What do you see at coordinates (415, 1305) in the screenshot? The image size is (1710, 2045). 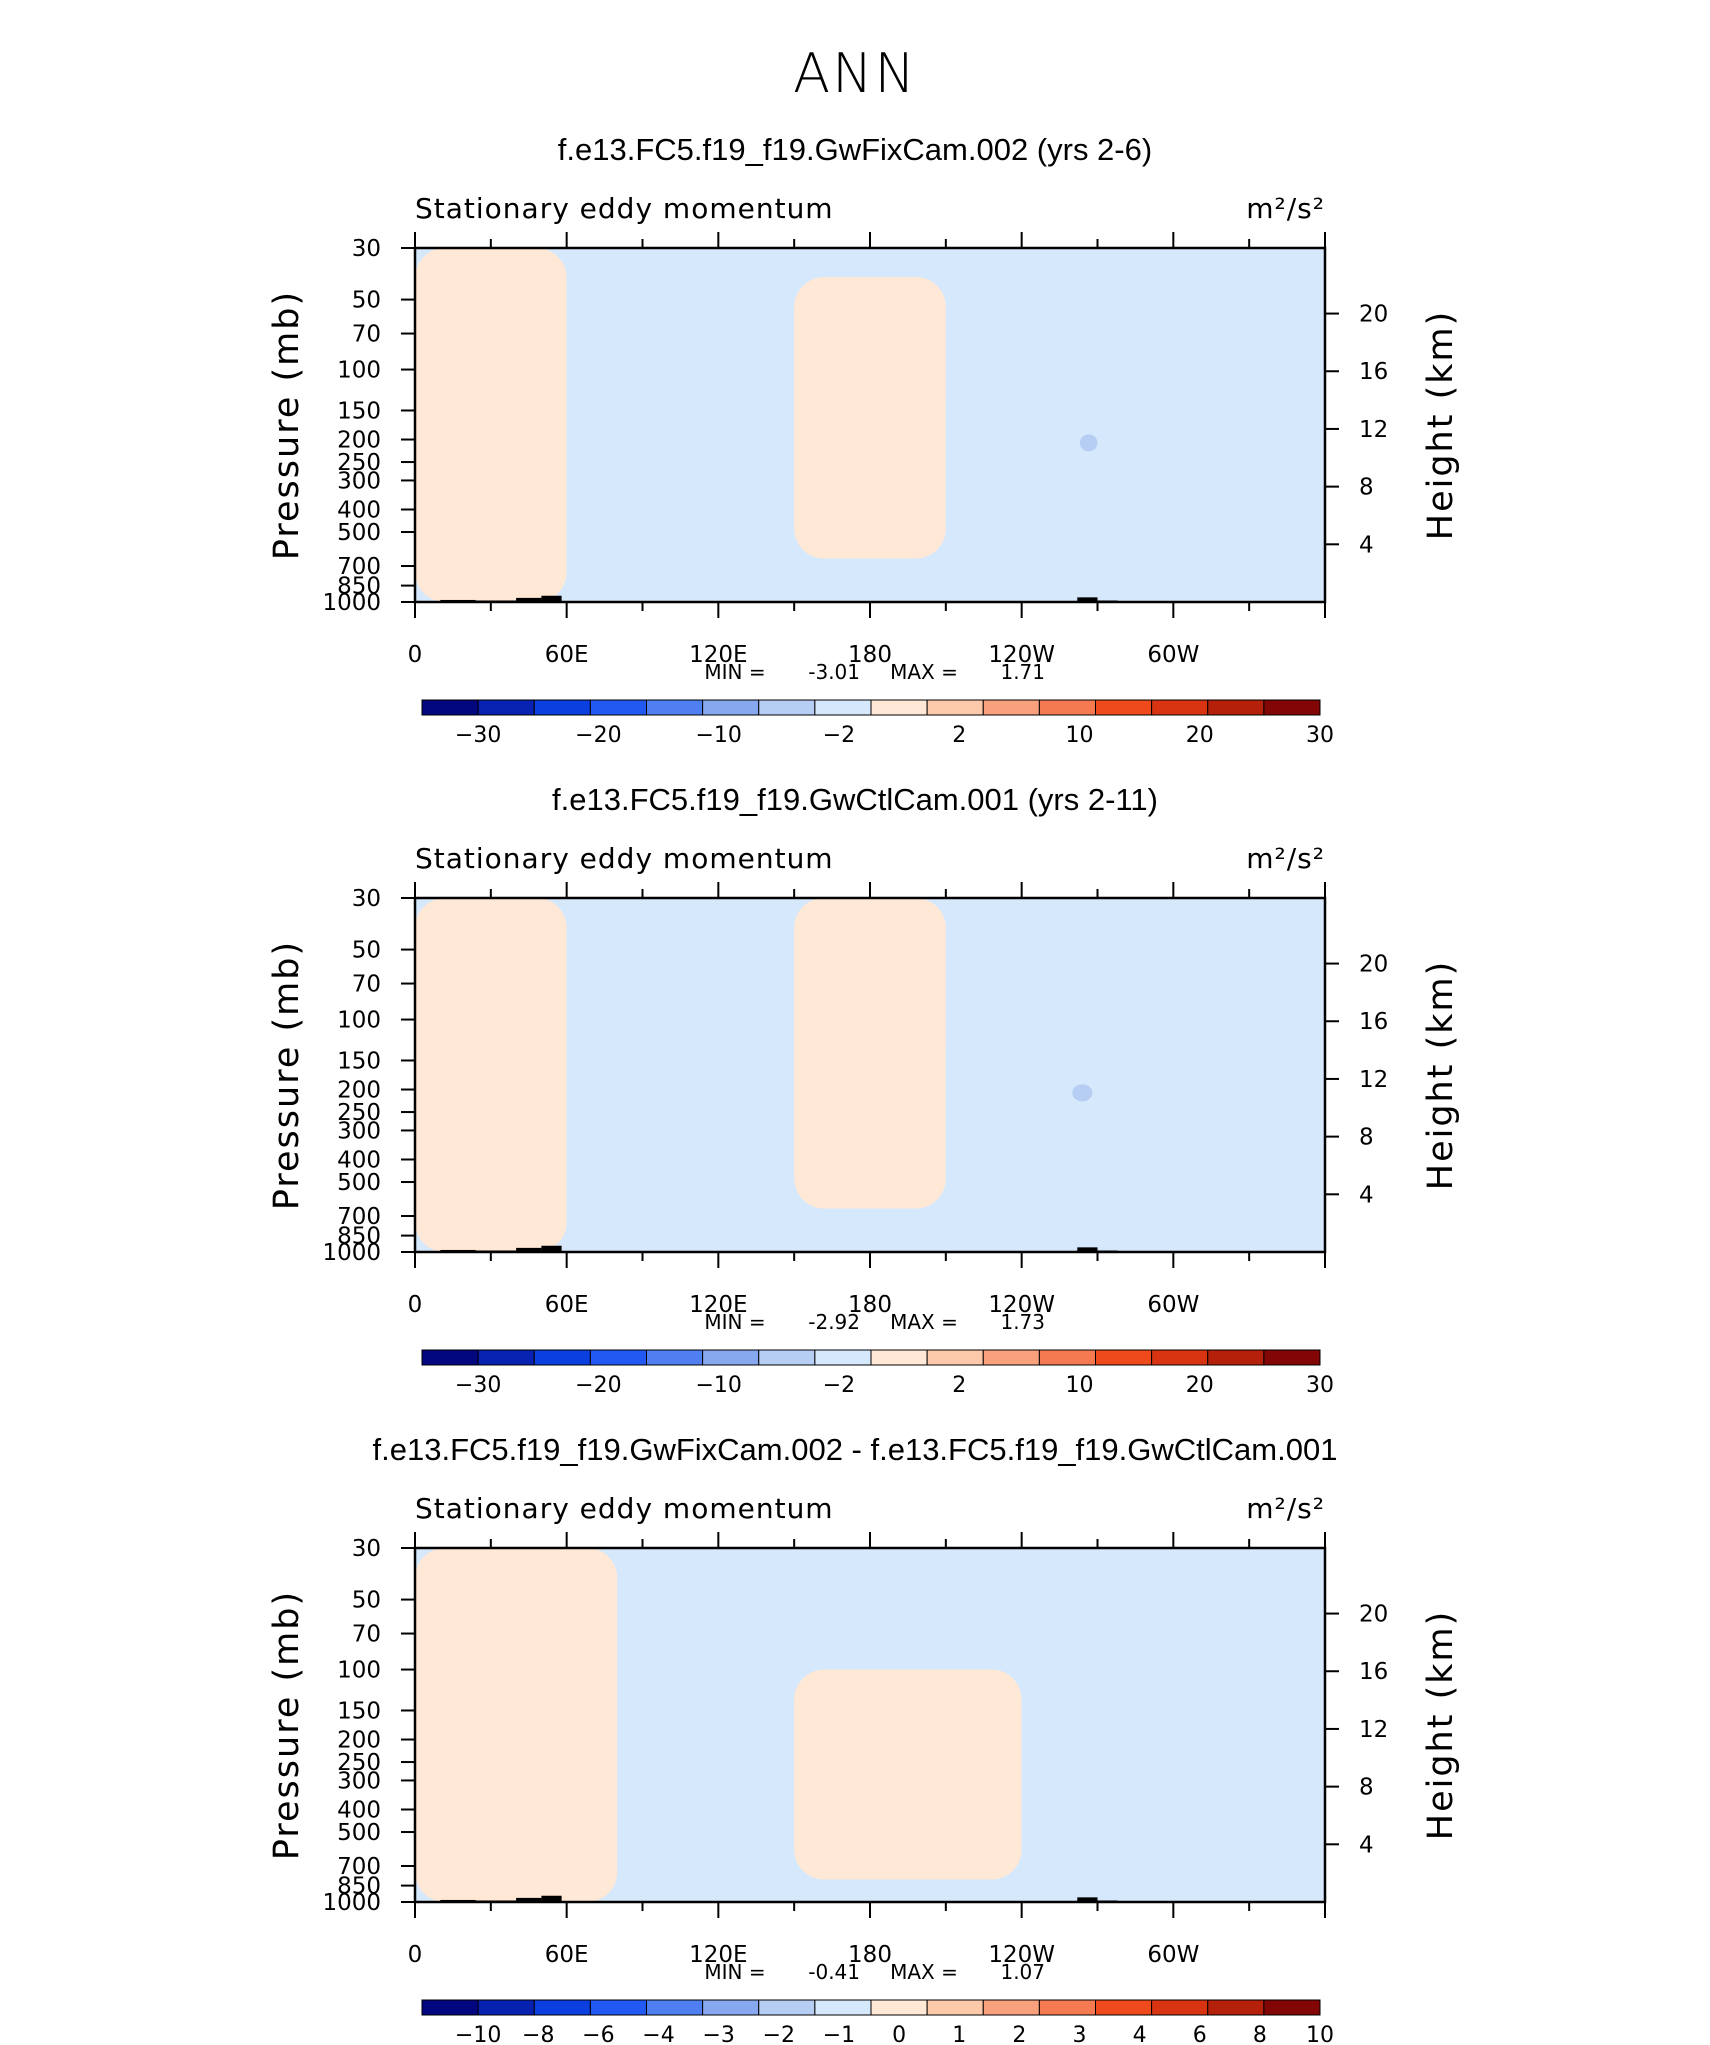 I see `x-tick-label: 0` at bounding box center [415, 1305].